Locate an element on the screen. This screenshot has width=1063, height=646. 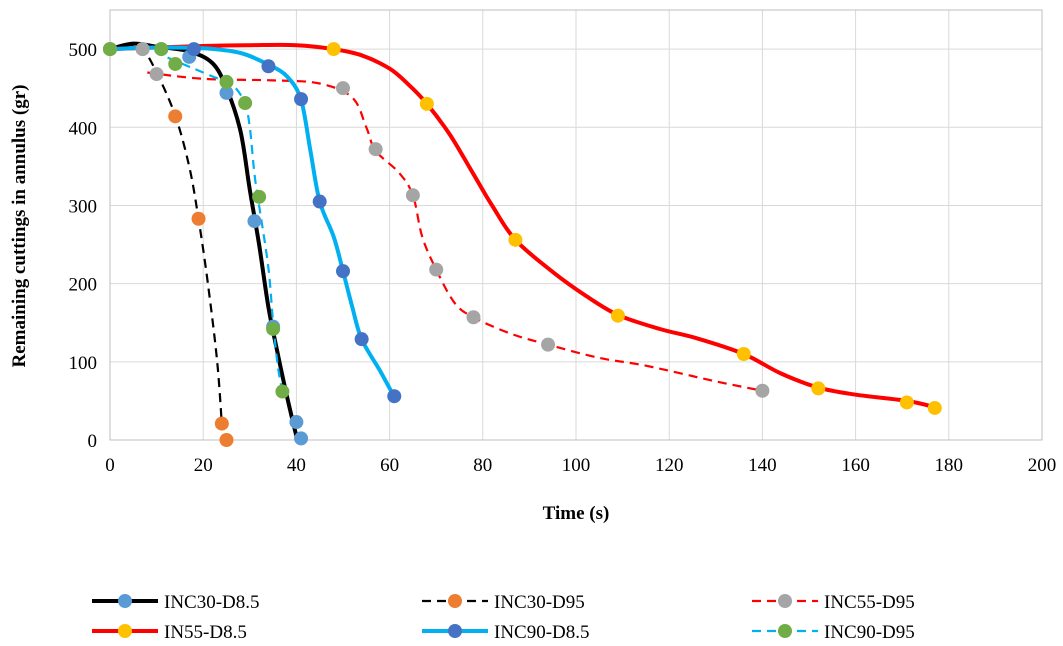
legend-item-inc30-d95: INC30-D95 is located at coordinates (503, 602).